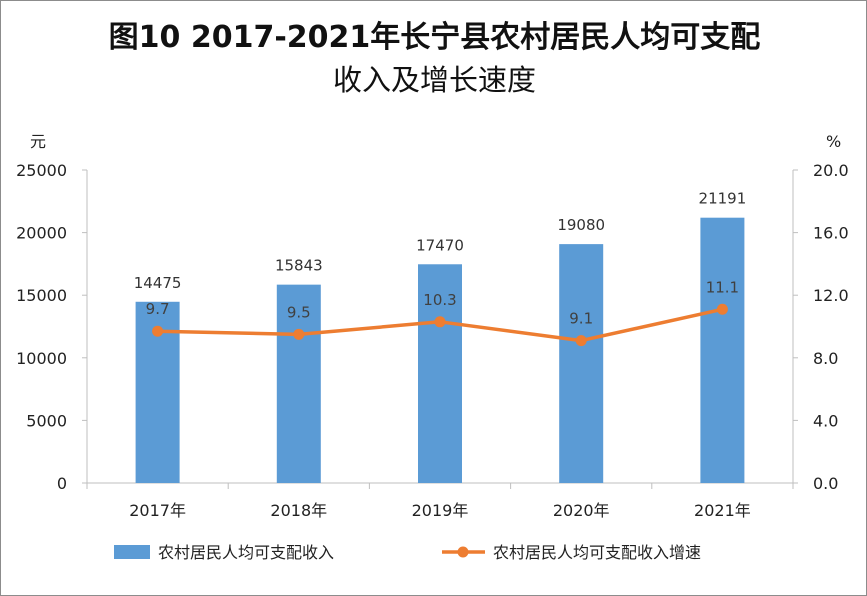 This screenshot has width=867, height=596. I want to click on income-bar-label: 14475, so click(158, 283).